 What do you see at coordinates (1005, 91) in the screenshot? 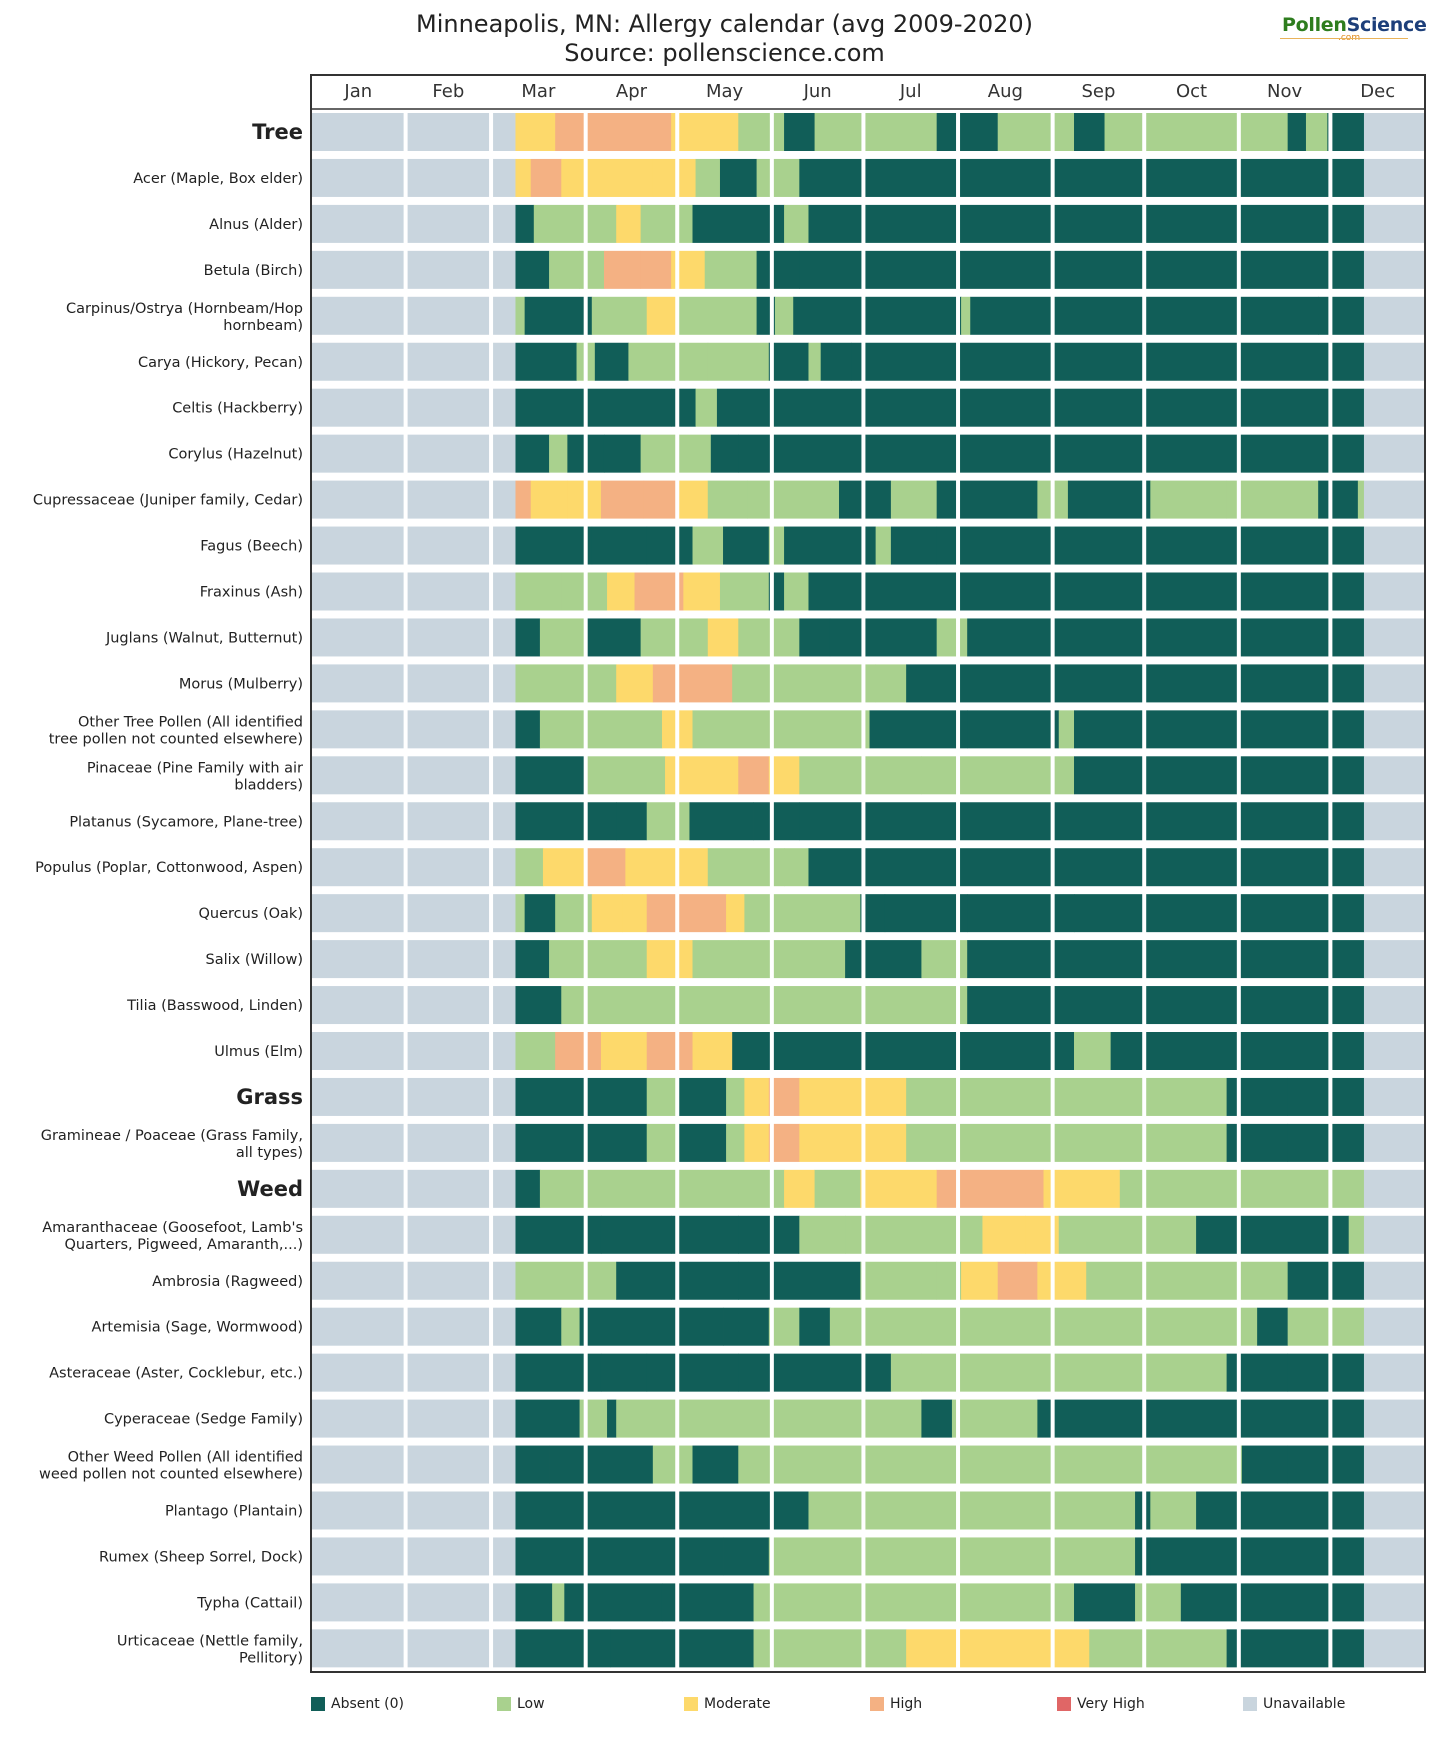
I see `month-label: Aug` at bounding box center [1005, 91].